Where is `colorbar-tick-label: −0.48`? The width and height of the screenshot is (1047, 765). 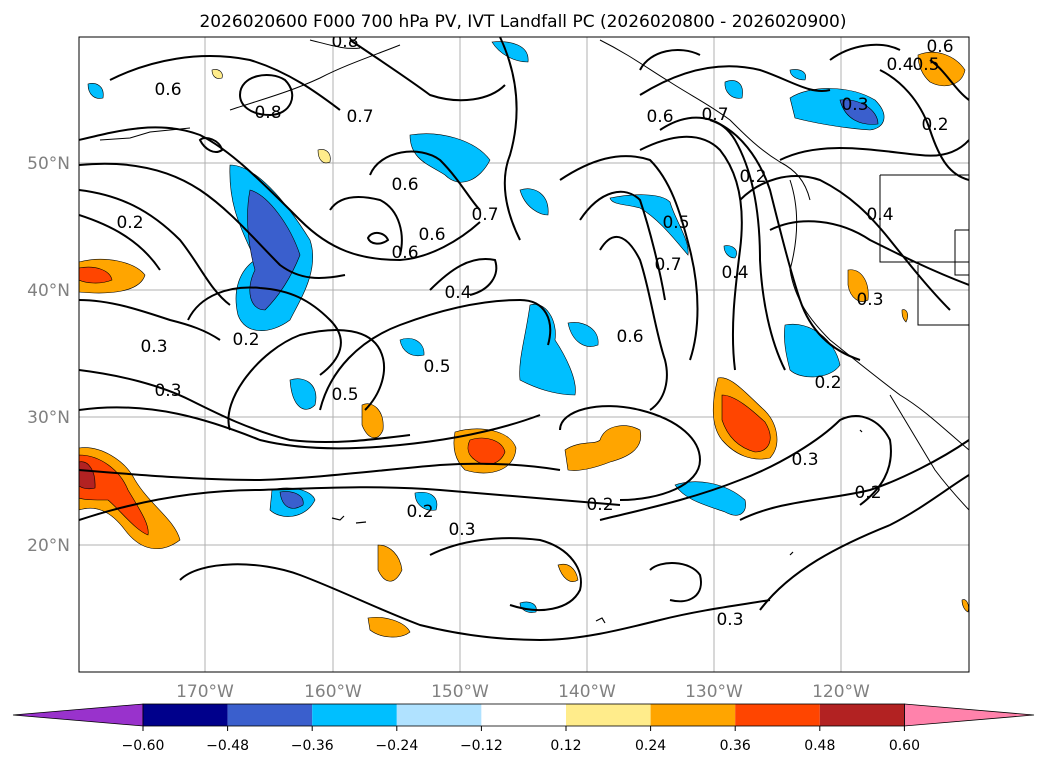
colorbar-tick-label: −0.48 is located at coordinates (227, 746).